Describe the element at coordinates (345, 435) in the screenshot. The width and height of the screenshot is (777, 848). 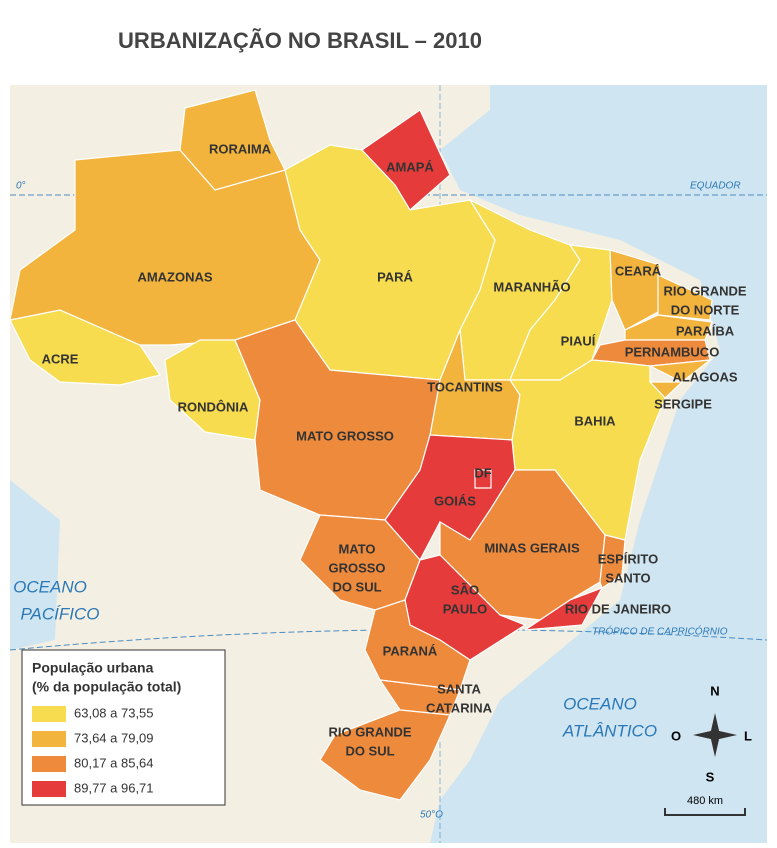
I see `state-label: MATO GROSSO` at that location.